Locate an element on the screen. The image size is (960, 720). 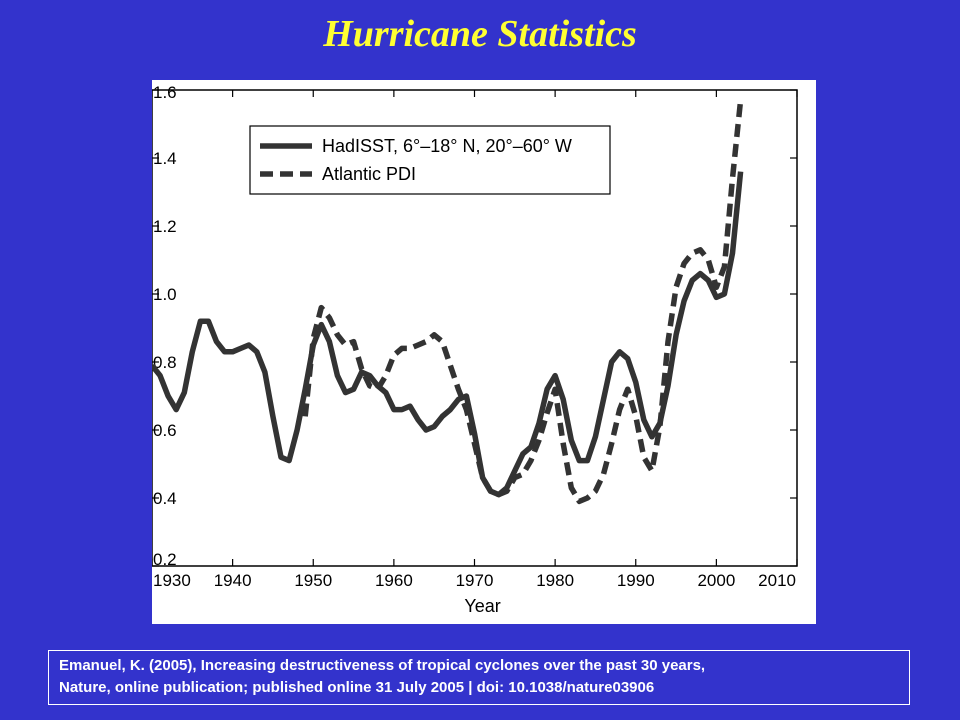
y-tick-label: 1.4 is located at coordinates (165, 158).